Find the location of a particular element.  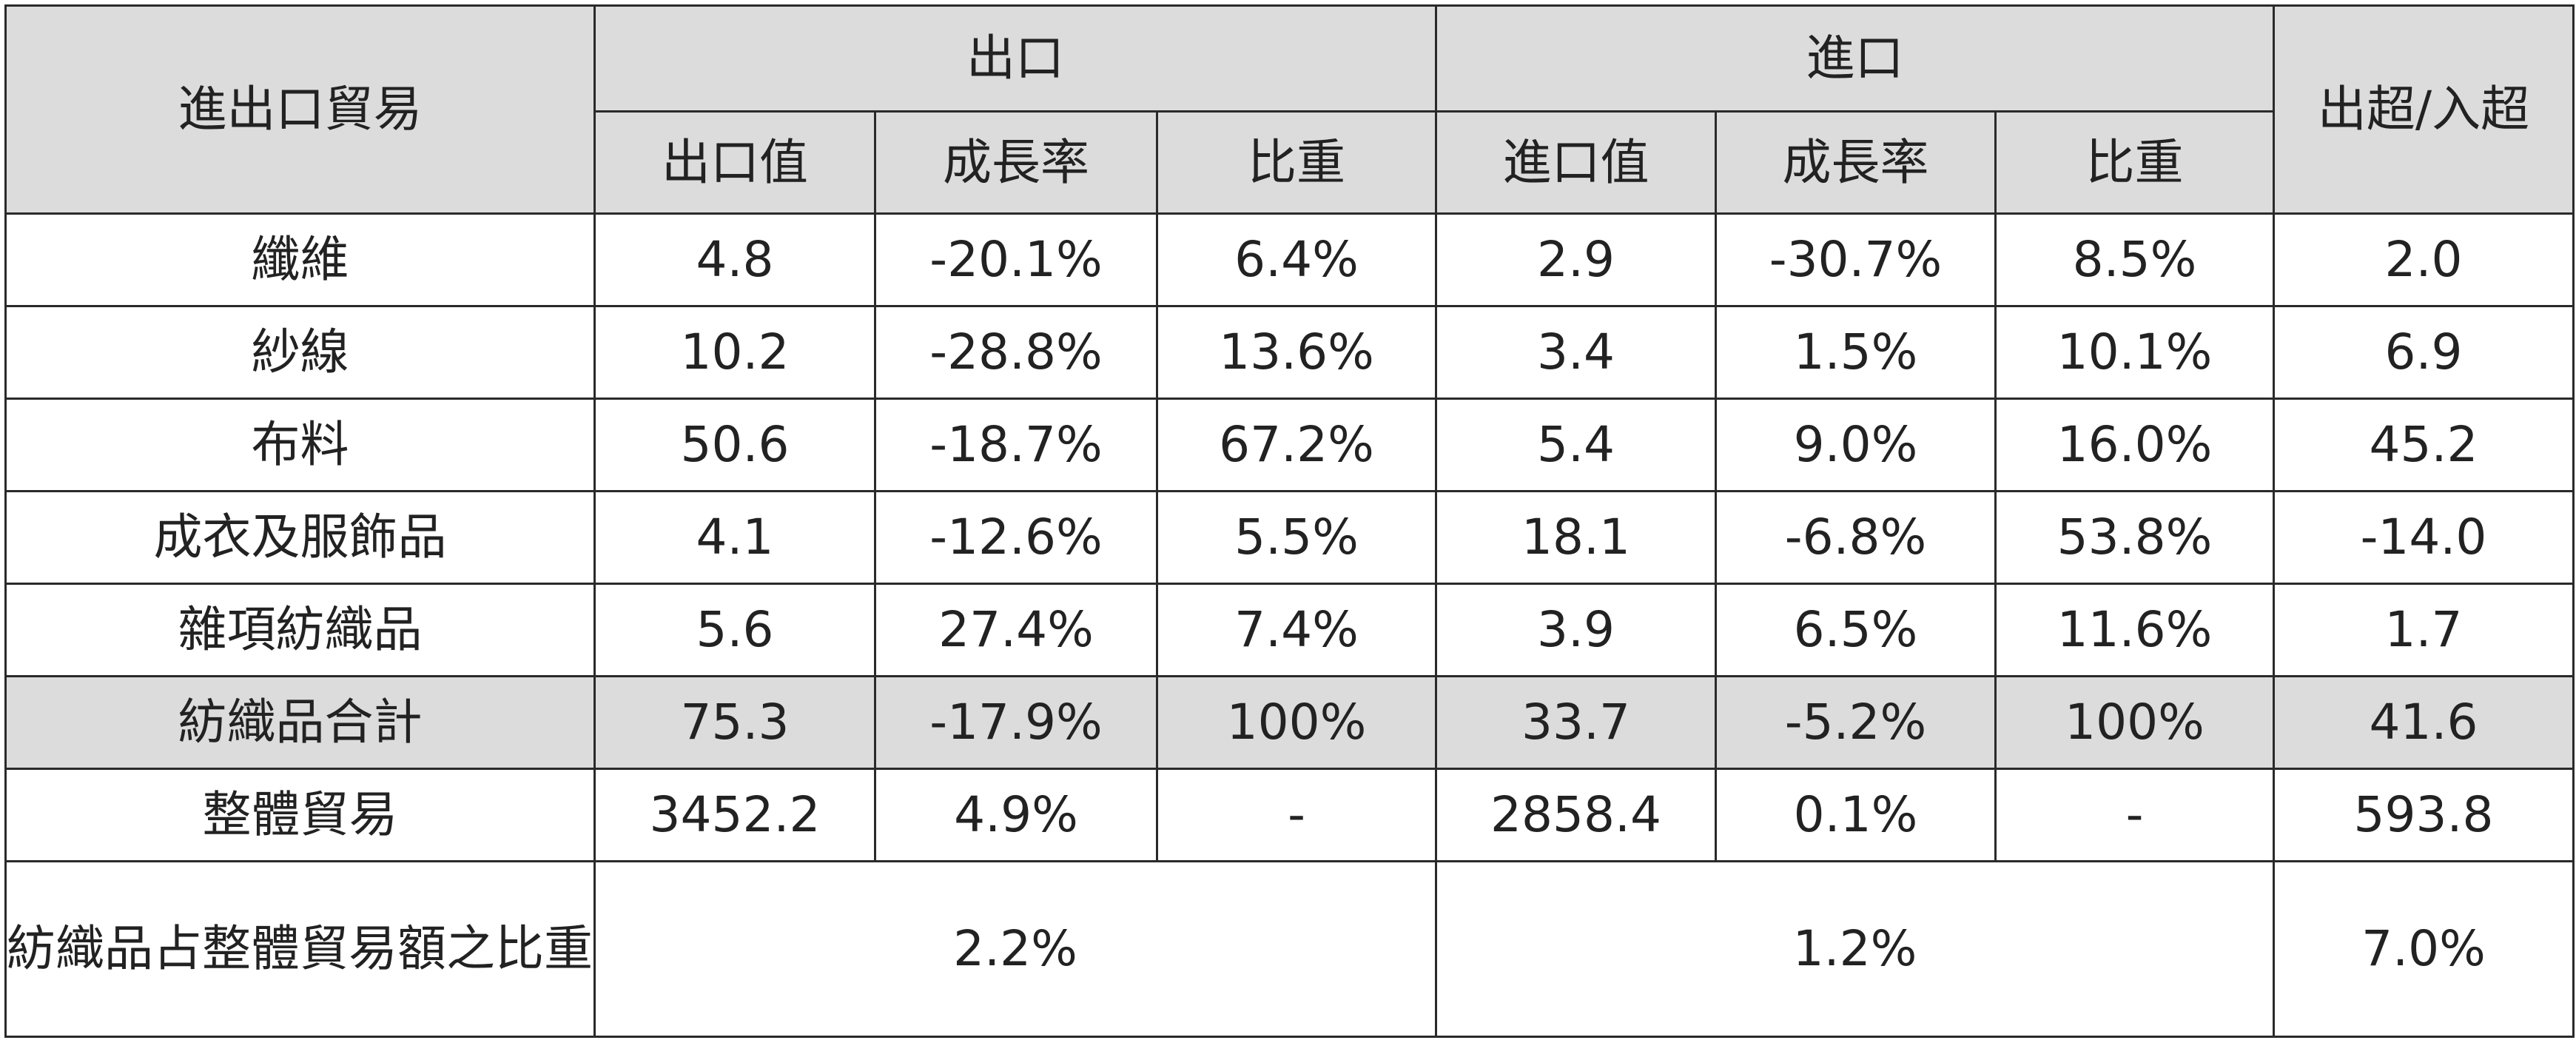

export-growth-cell: -20.1% is located at coordinates (1016, 259).